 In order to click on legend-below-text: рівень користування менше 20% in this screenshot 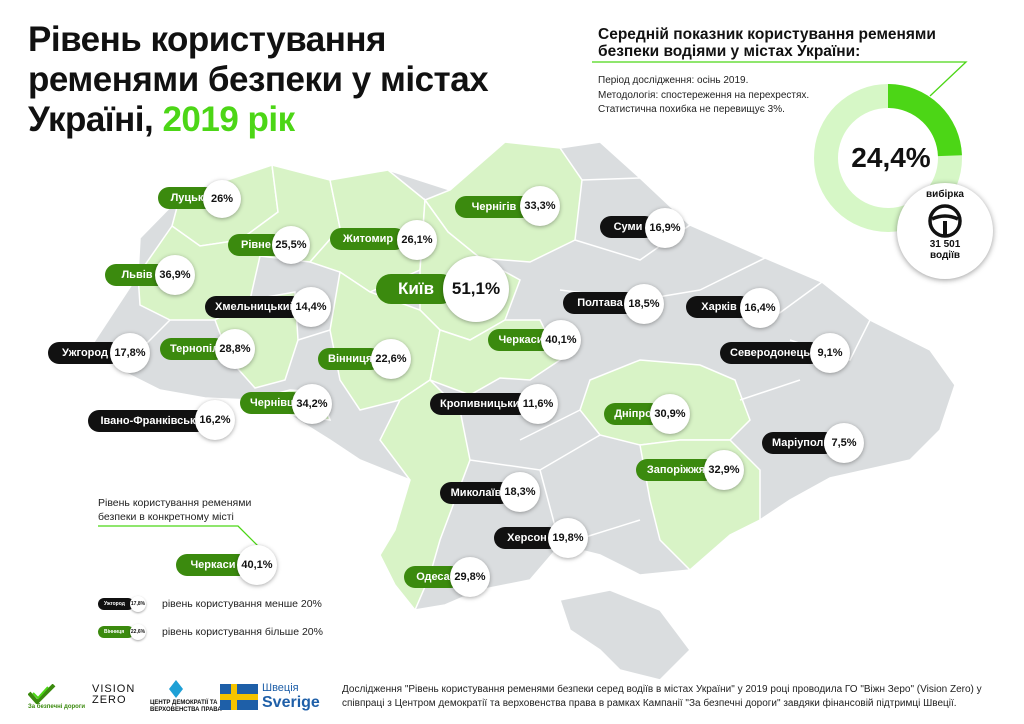, I will do `click(242, 604)`.